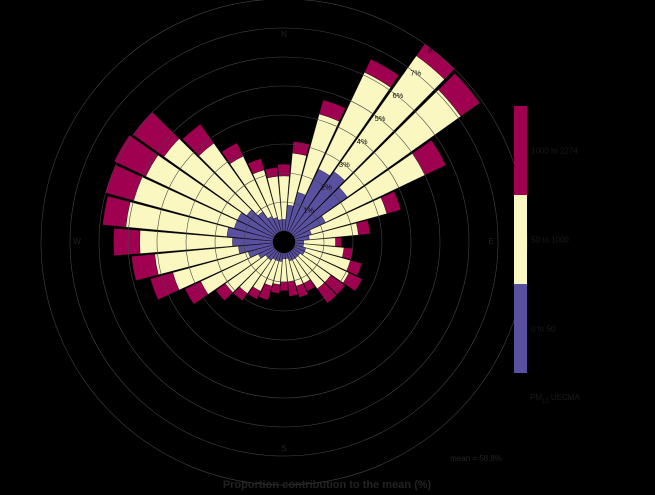 The height and width of the screenshot is (495, 655). What do you see at coordinates (283, 448) in the screenshot?
I see `compass-S: S` at bounding box center [283, 448].